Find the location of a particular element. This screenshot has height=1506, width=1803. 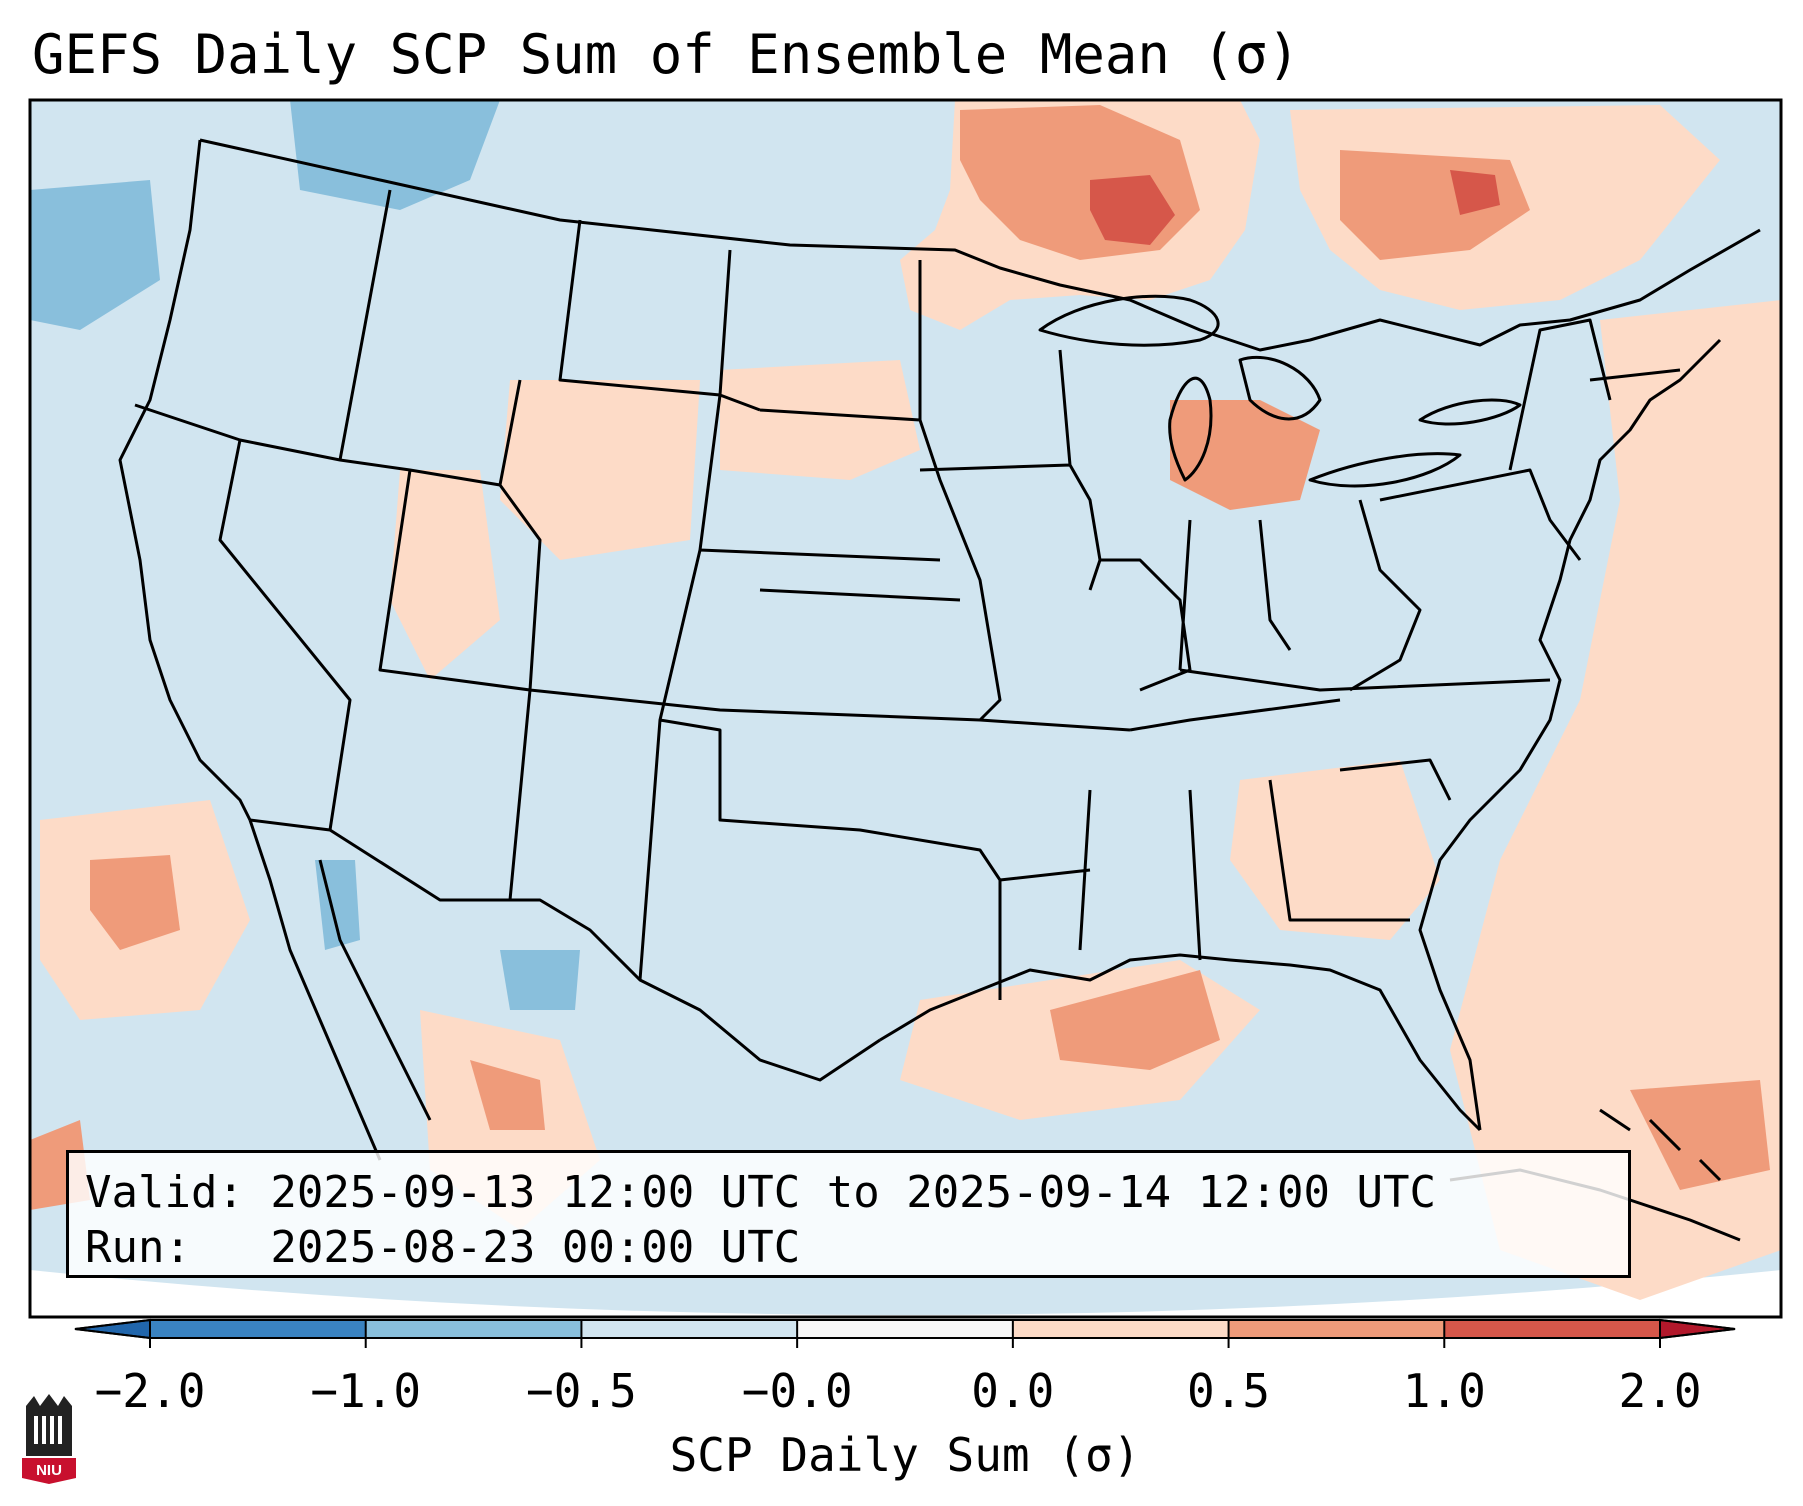

anomaly-offshore-neg is located at coordinates (95, 255).